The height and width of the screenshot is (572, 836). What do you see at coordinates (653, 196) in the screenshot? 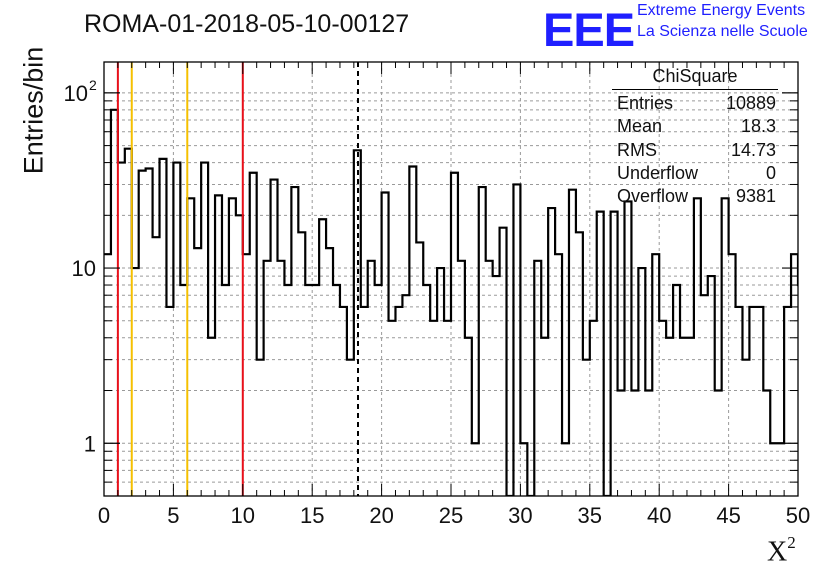
I see `stats-label: Overflow` at bounding box center [653, 196].